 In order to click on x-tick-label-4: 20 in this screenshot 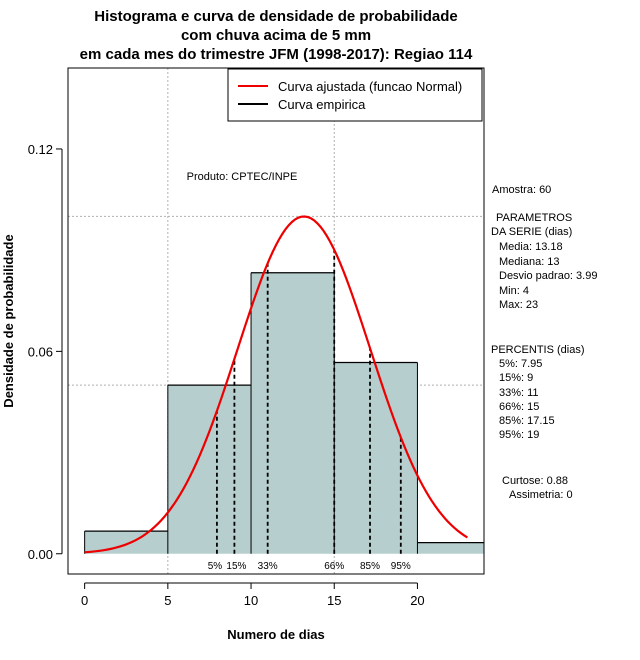, I will do `click(417, 600)`.